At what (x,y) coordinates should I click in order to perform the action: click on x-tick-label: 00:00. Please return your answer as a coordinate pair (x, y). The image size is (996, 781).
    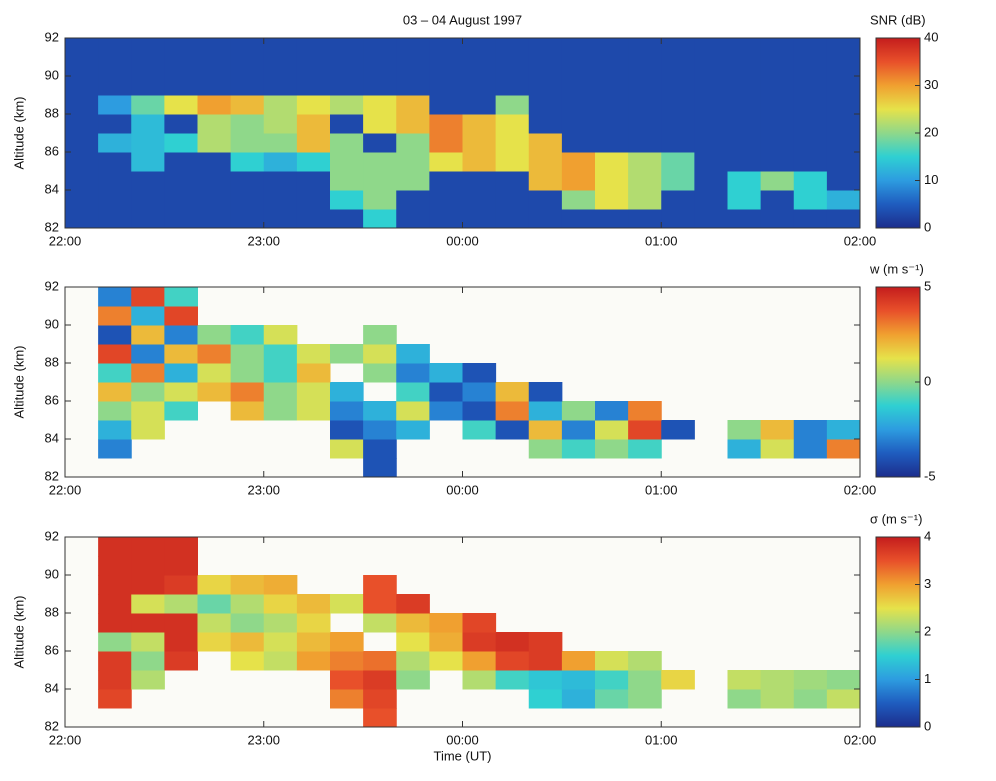
    Looking at the image, I should click on (462, 240).